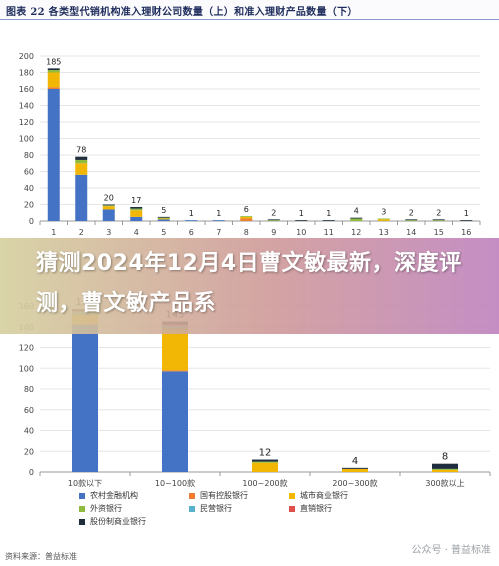 Image resolution: width=499 pixels, height=566 pixels. Describe the element at coordinates (53, 61) in the screenshot. I see `total-label: 185` at that location.